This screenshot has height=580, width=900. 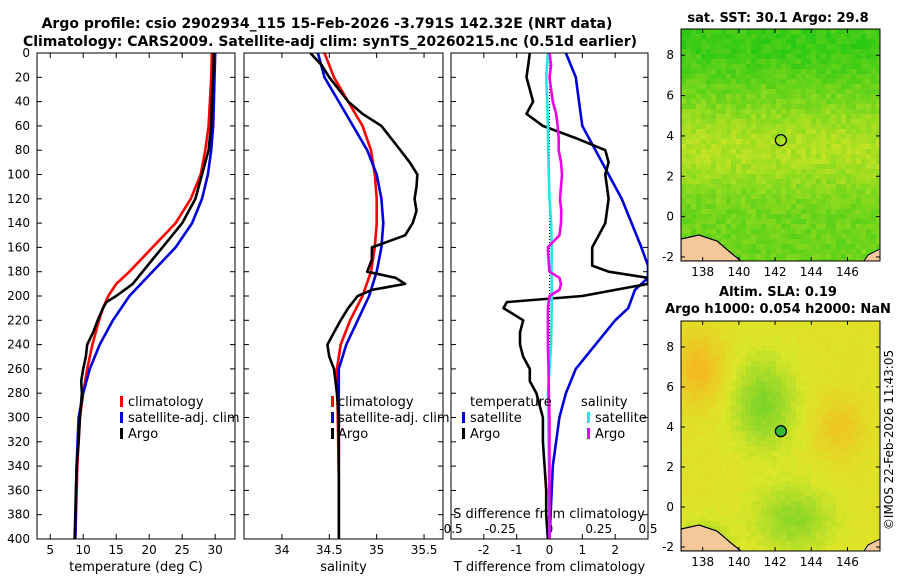 What do you see at coordinates (353, 434) in the screenshot?
I see `legend-label-argo: Argo` at bounding box center [353, 434].